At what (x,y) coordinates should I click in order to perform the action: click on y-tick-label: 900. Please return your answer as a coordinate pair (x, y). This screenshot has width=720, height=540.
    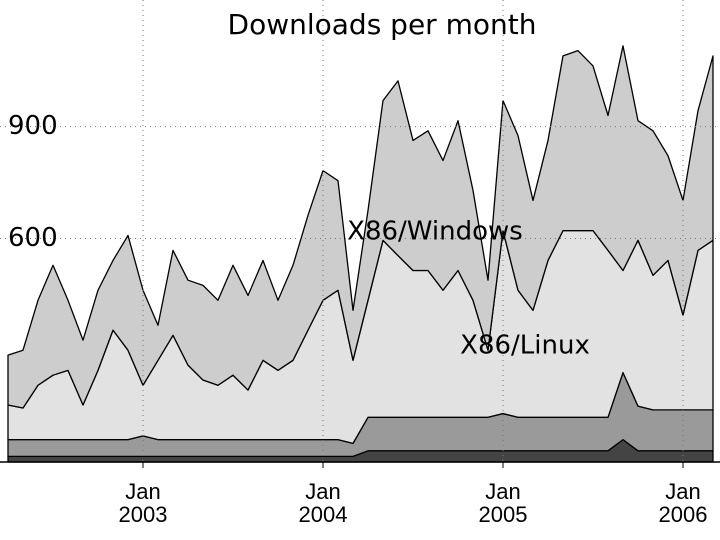
    Looking at the image, I should click on (33, 126).